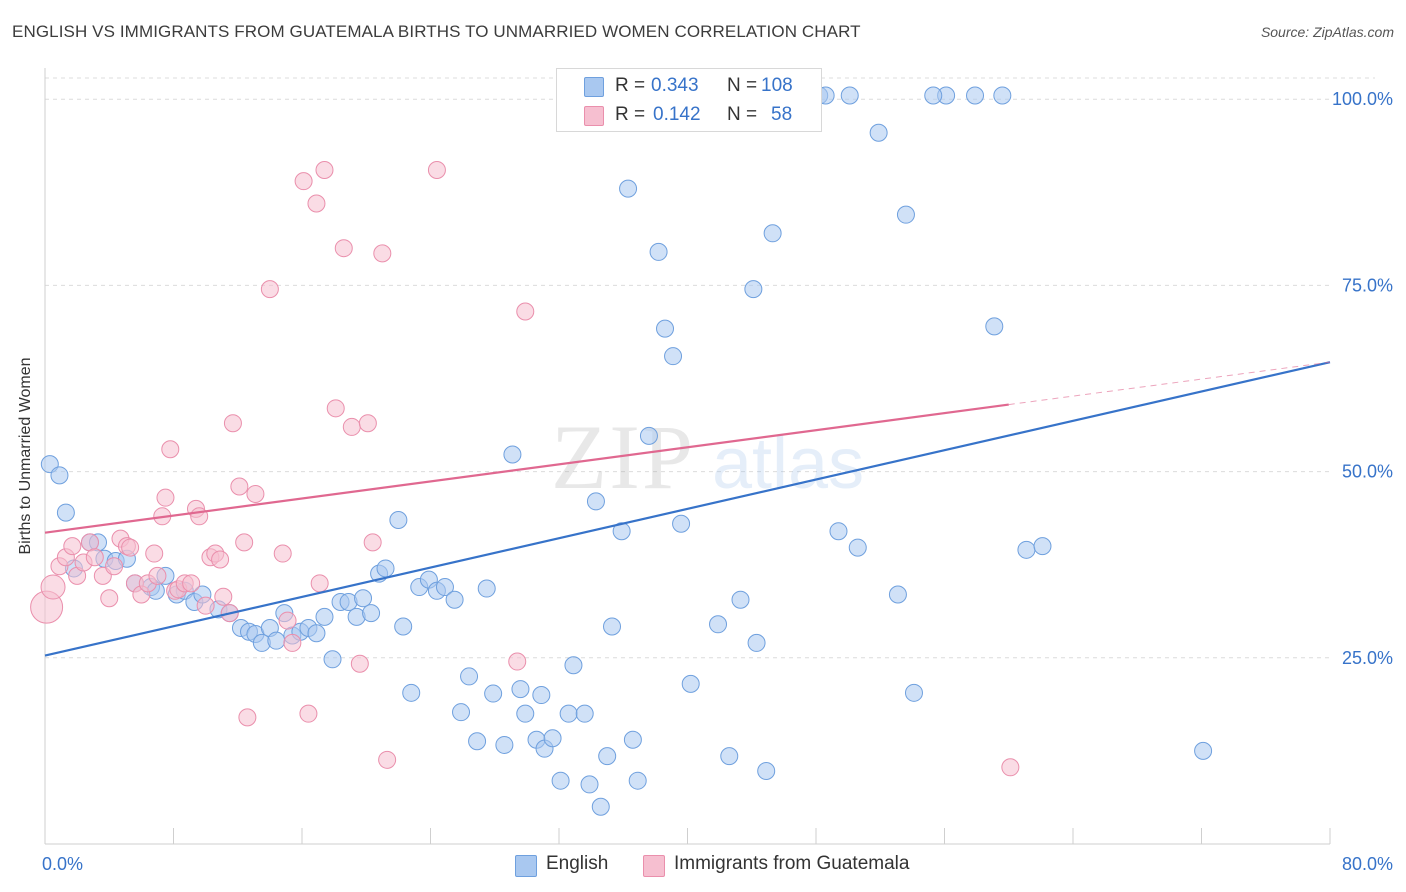 The height and width of the screenshot is (892, 1406). Describe the element at coordinates (782, 114) in the screenshot. I see `legend-n-value: 58` at that location.